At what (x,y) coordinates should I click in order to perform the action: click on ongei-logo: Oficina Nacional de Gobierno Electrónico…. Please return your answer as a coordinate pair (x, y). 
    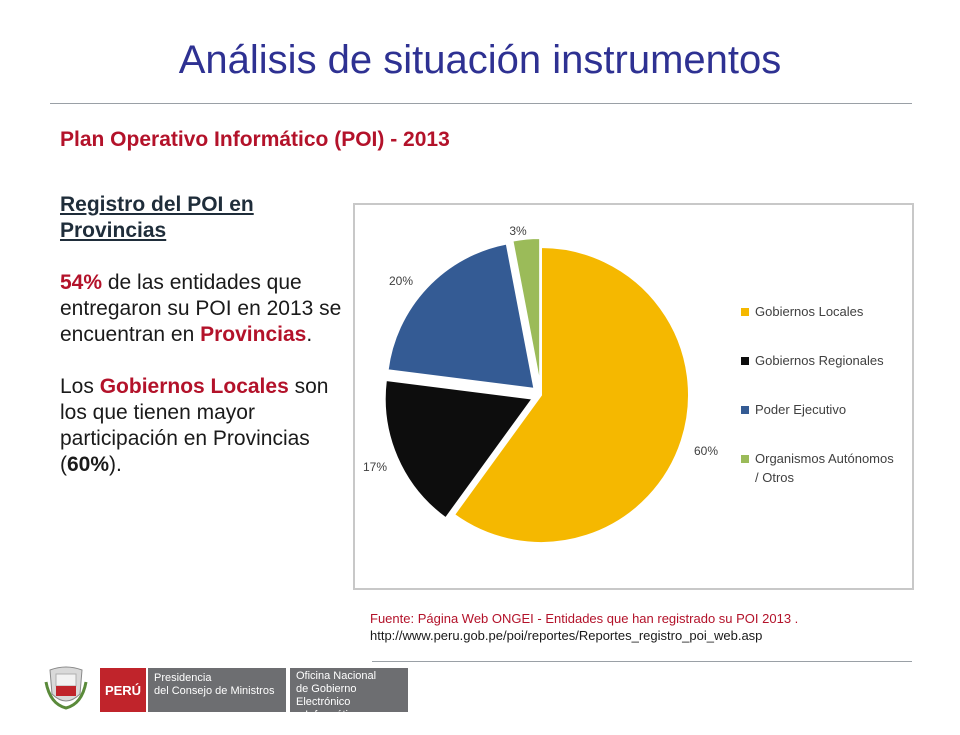
    Looking at the image, I should click on (349, 701).